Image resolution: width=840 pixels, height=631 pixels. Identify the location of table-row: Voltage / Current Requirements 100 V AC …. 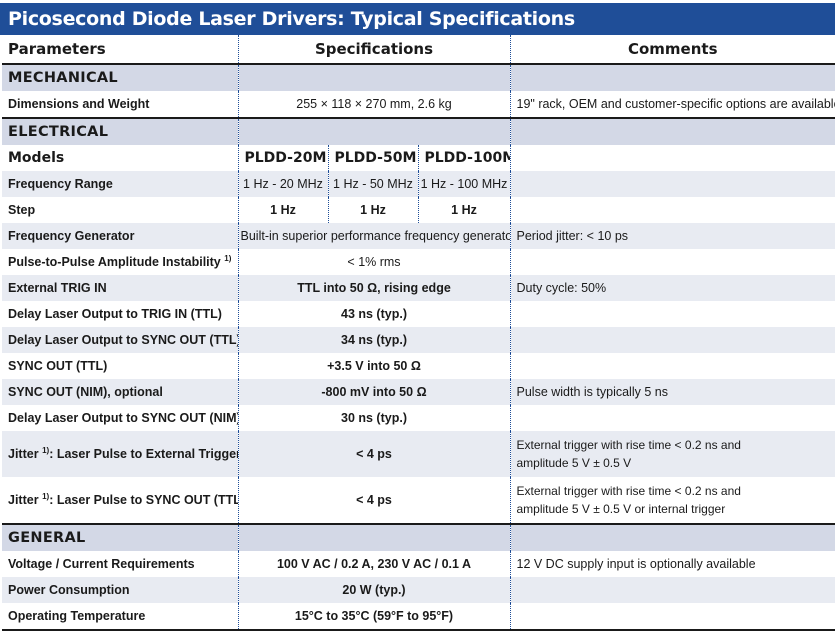
(418, 564).